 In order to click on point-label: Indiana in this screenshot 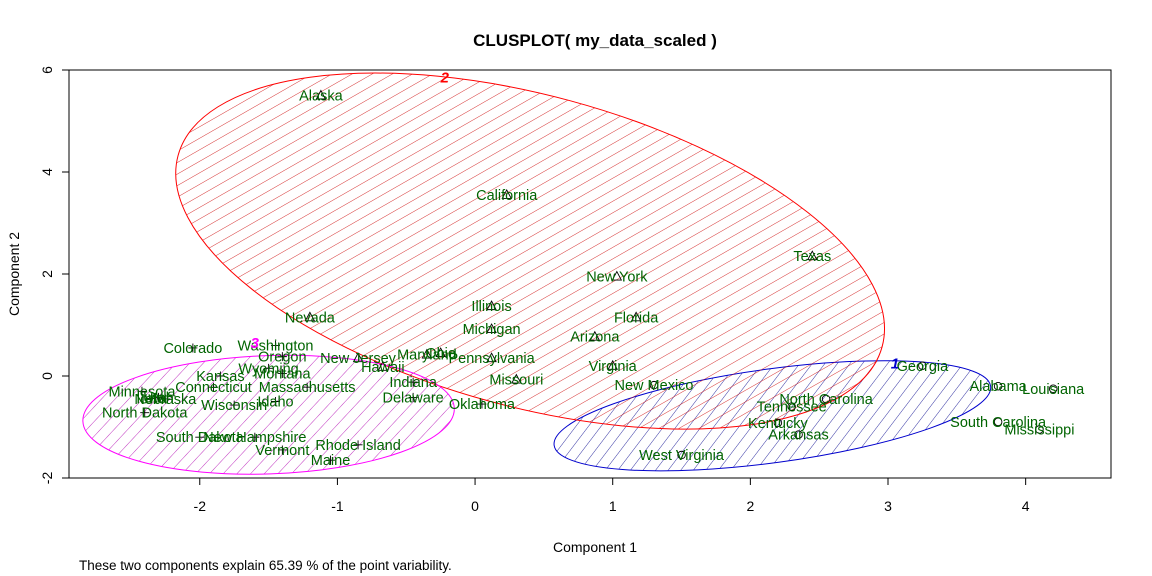, I will do `click(413, 383)`.